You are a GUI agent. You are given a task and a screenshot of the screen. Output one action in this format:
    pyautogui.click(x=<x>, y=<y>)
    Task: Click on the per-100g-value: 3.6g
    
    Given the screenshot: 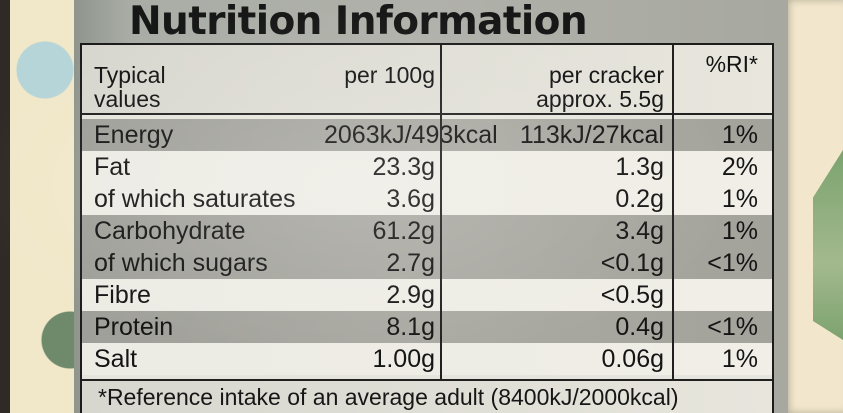 What is the action you would take?
    pyautogui.click(x=410, y=199)
    